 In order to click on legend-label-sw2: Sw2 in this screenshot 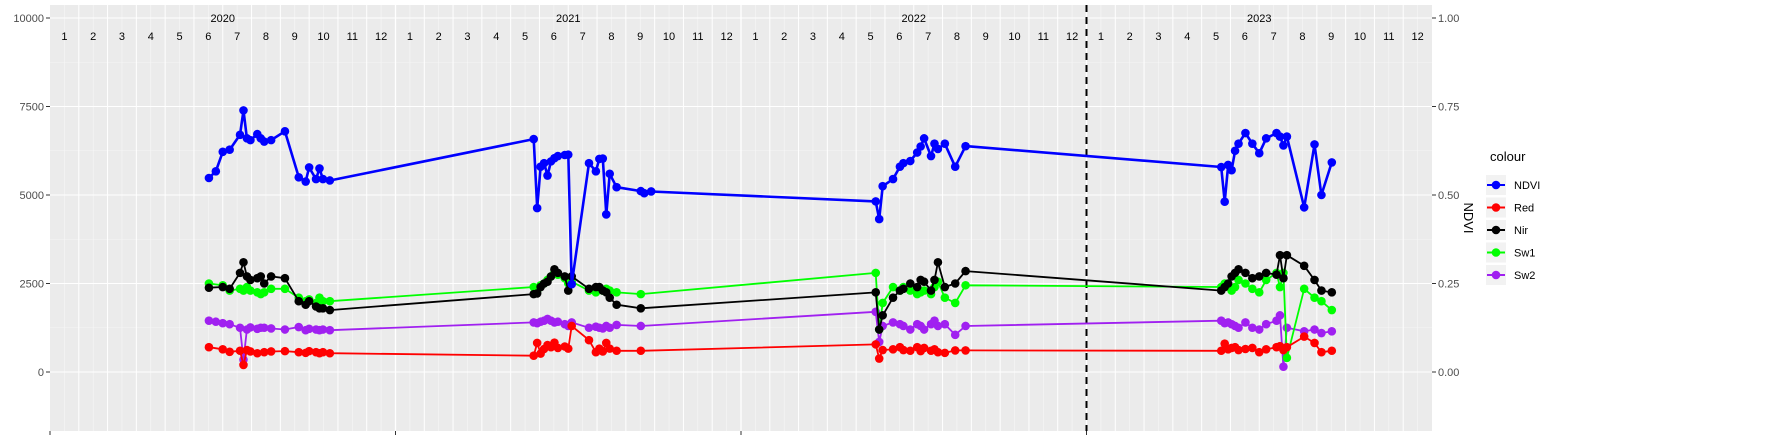, I will do `click(1524, 276)`.